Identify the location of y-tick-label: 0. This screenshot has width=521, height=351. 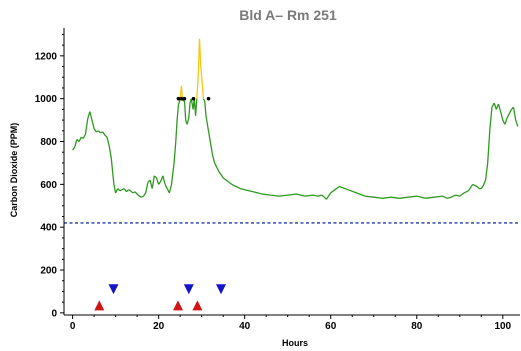
(54, 313).